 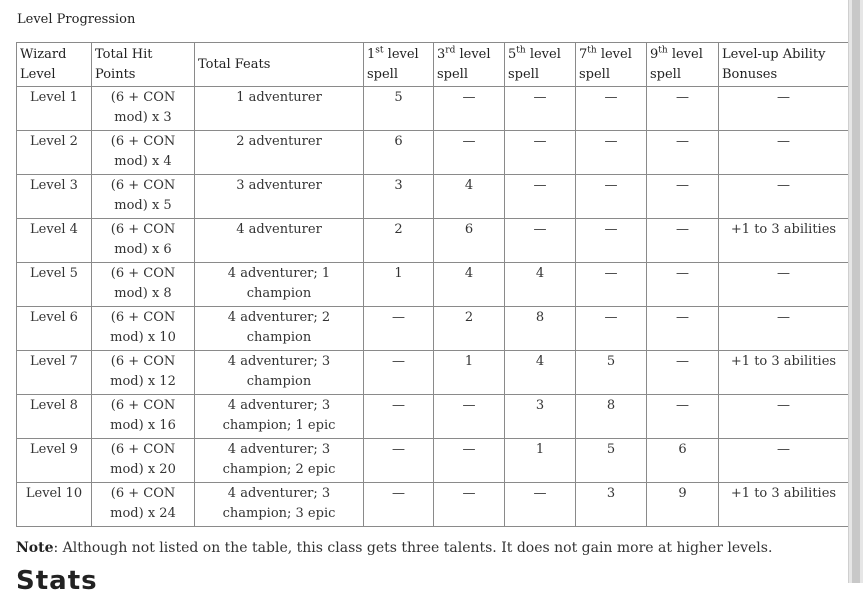 I want to click on column-header: 5th level spell, so click(x=540, y=64).